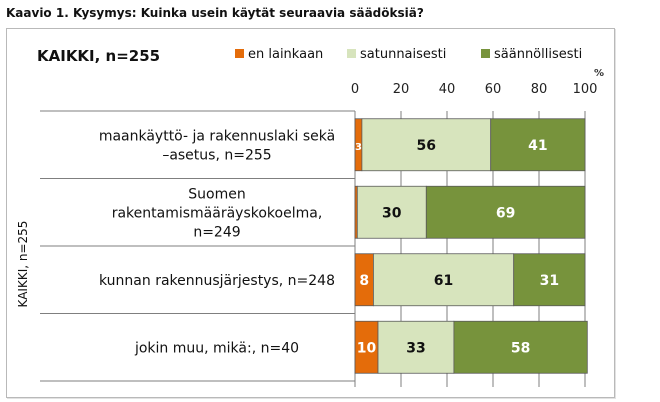 The width and height of the screenshot is (660, 402). I want to click on data-label: 8, so click(364, 281).